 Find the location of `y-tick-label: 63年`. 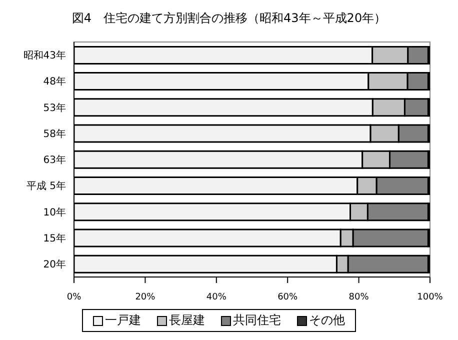

y-tick-label: 63年 is located at coordinates (54, 160).